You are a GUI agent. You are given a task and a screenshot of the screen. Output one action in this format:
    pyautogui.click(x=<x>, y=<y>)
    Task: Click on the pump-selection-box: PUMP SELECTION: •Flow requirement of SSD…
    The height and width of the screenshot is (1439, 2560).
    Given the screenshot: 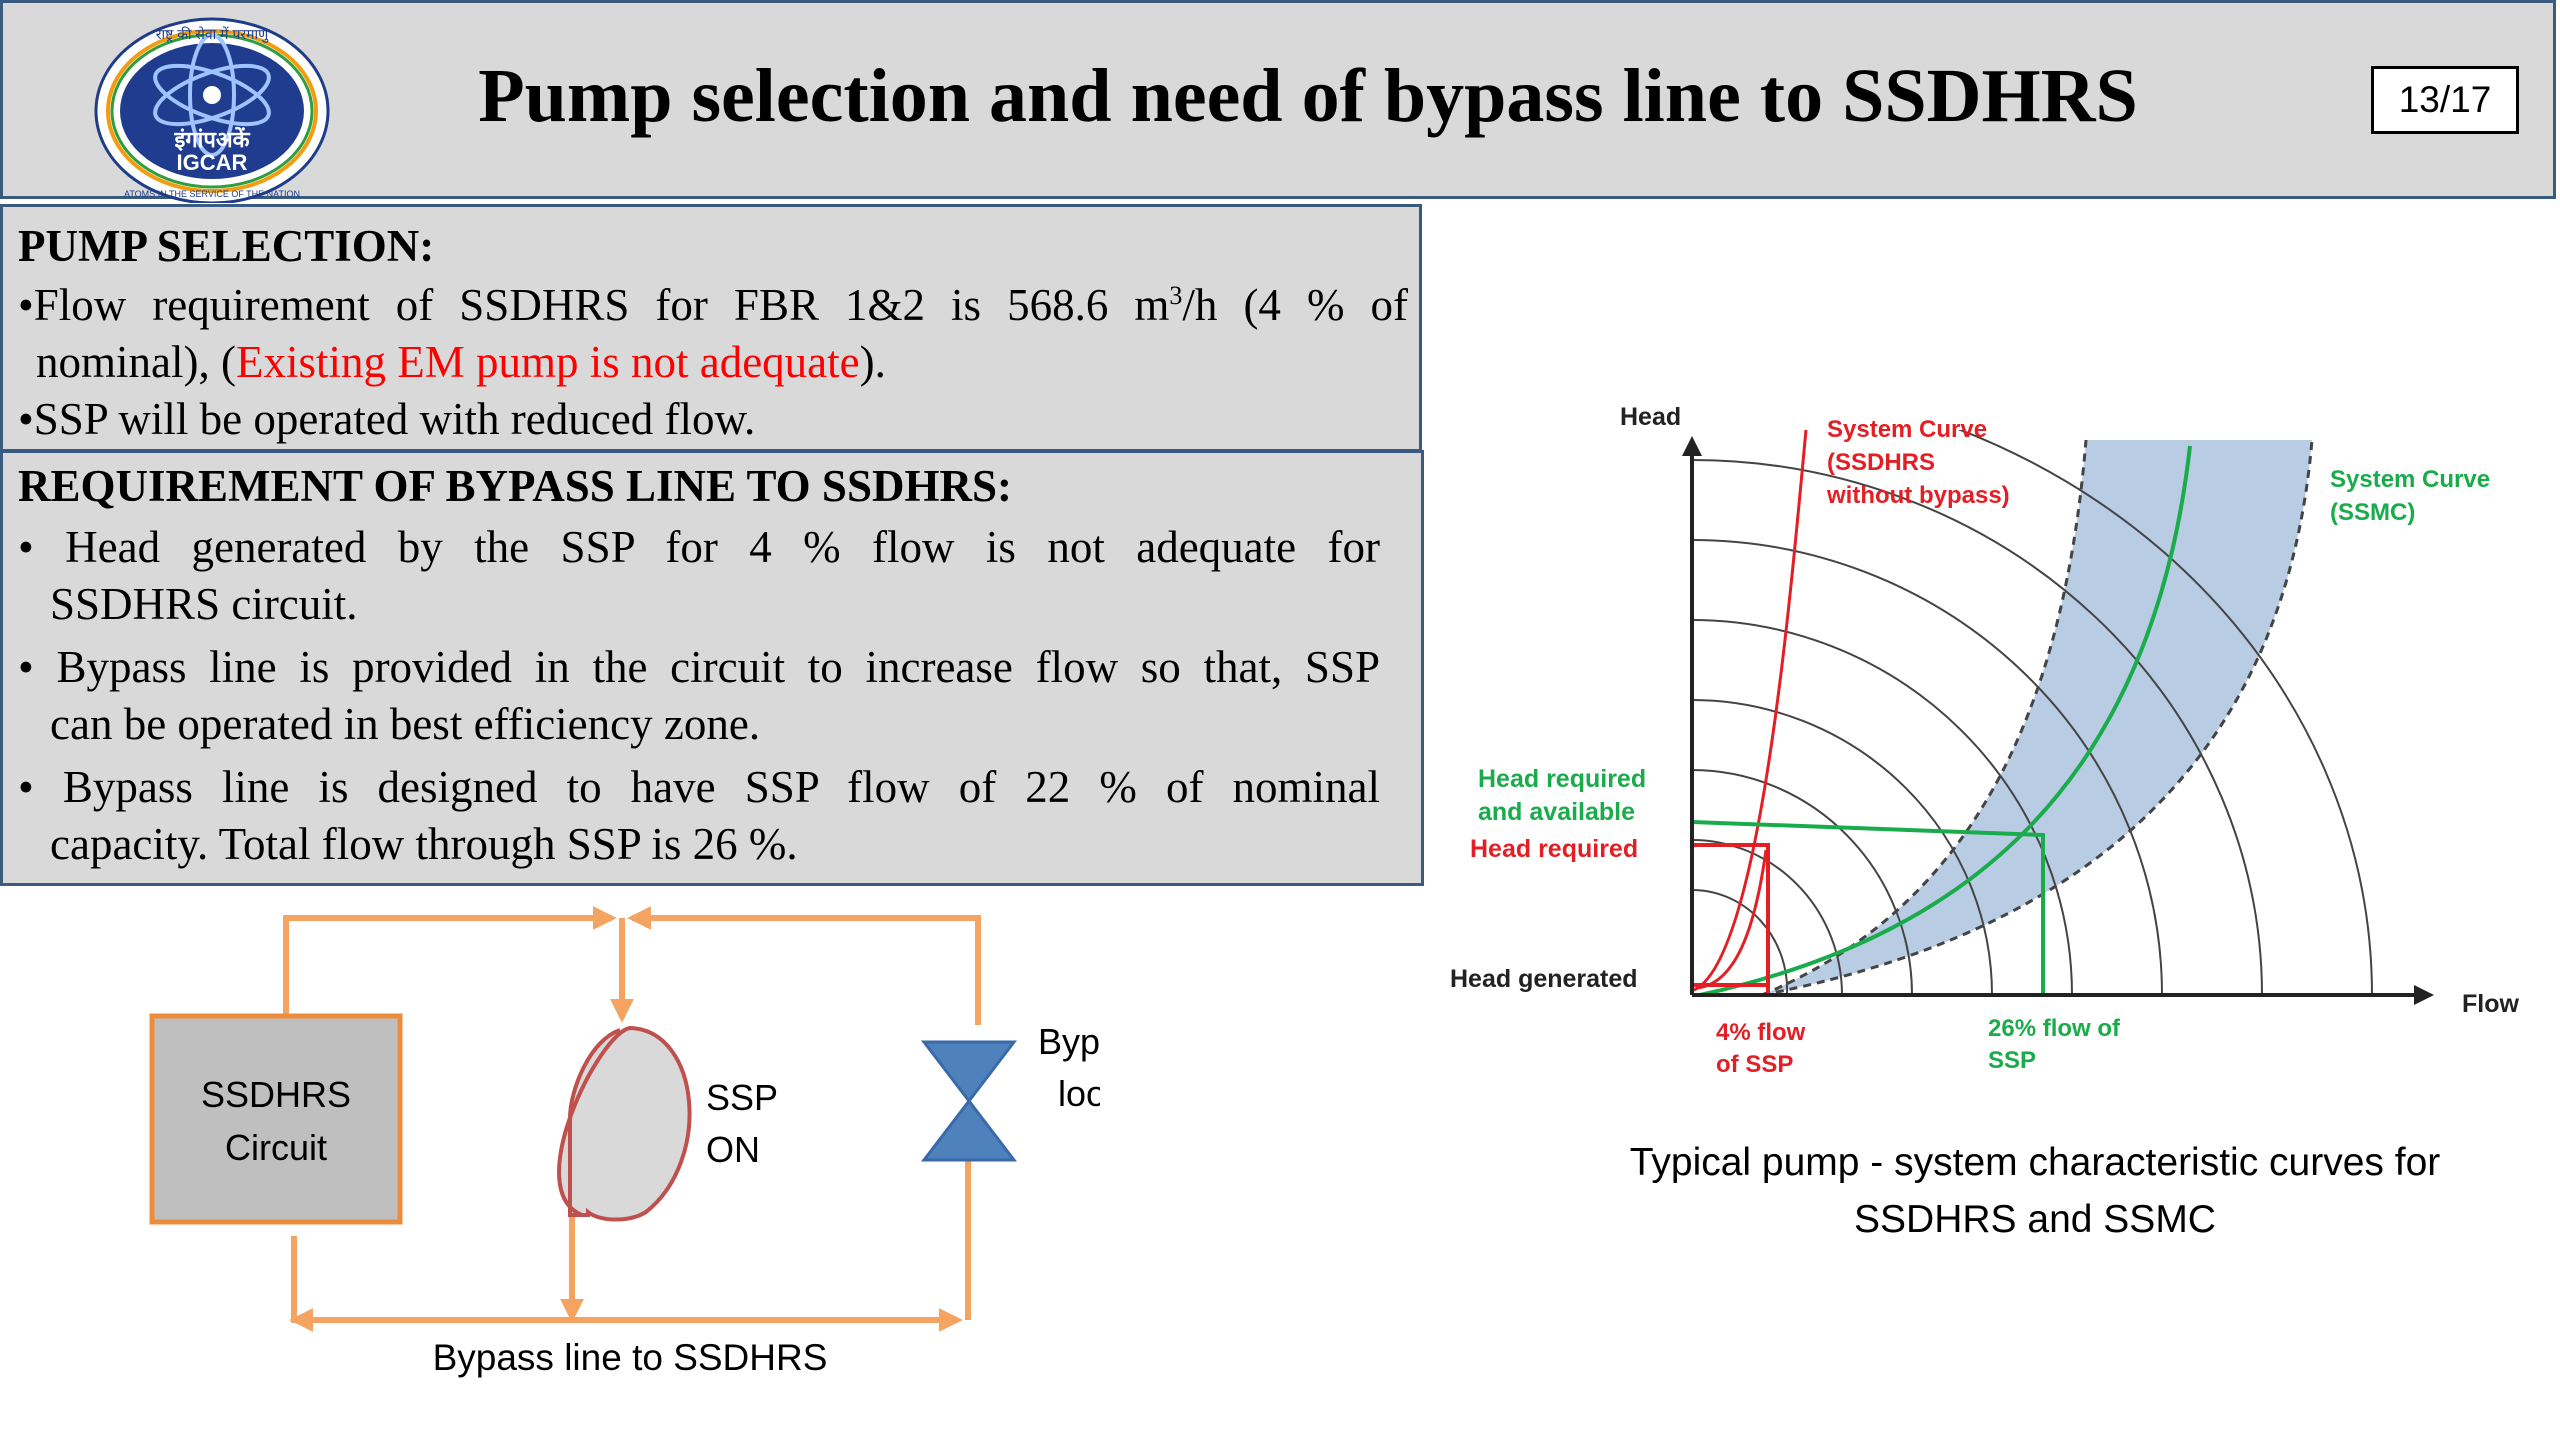 What is the action you would take?
    pyautogui.click(x=711, y=328)
    